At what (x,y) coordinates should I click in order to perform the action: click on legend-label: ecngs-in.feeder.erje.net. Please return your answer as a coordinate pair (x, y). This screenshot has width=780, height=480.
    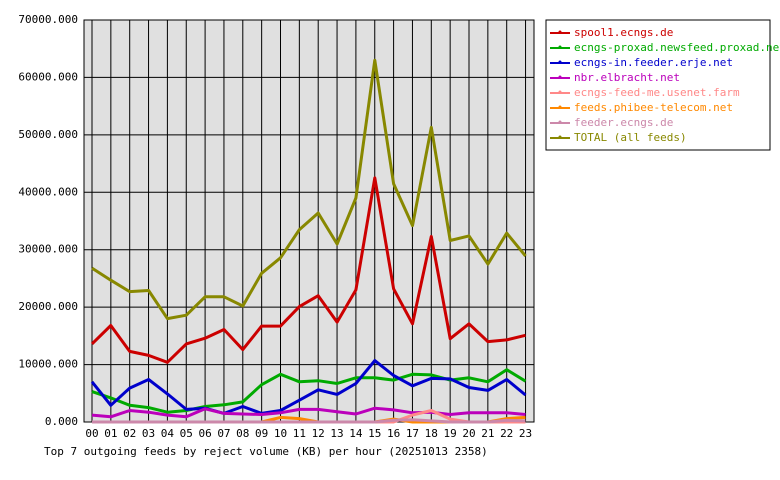
    Looking at the image, I should click on (653, 62).